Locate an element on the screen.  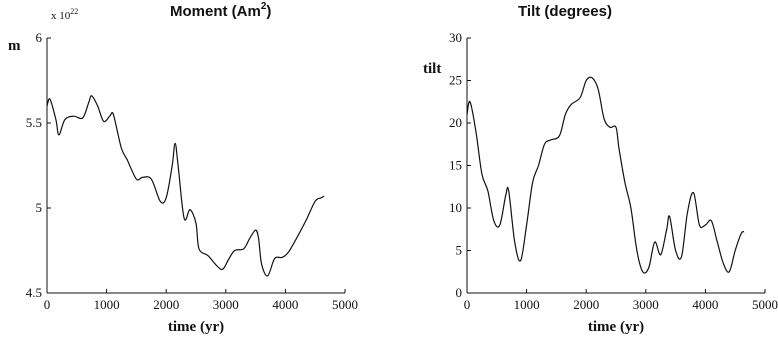
tilt-x-axis-label: time (yr) is located at coordinates (616, 327).